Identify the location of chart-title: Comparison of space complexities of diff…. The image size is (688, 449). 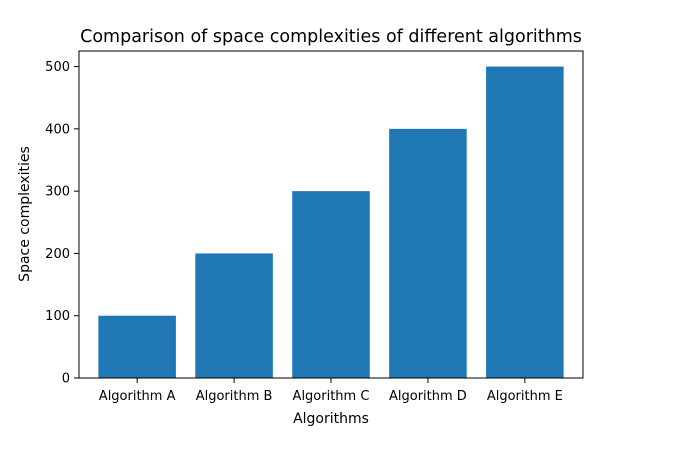
(331, 37).